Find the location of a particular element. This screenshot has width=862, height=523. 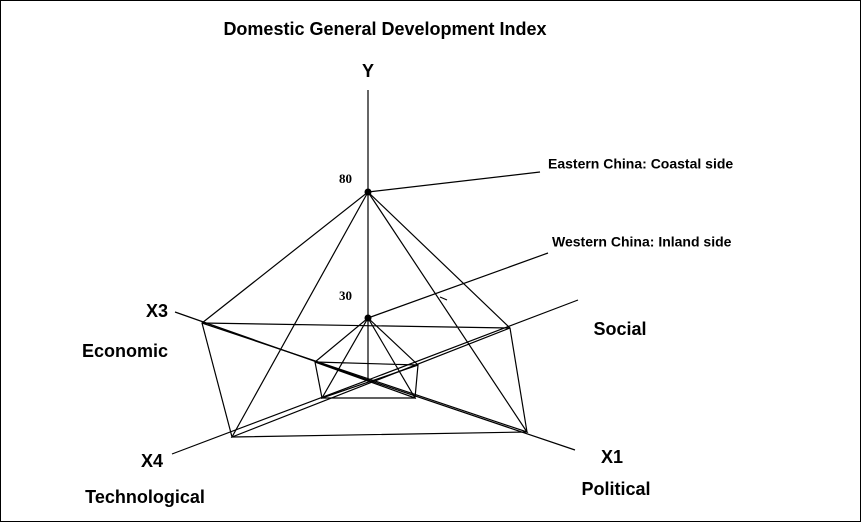

axis-x2 is located at coordinates (473, 340).